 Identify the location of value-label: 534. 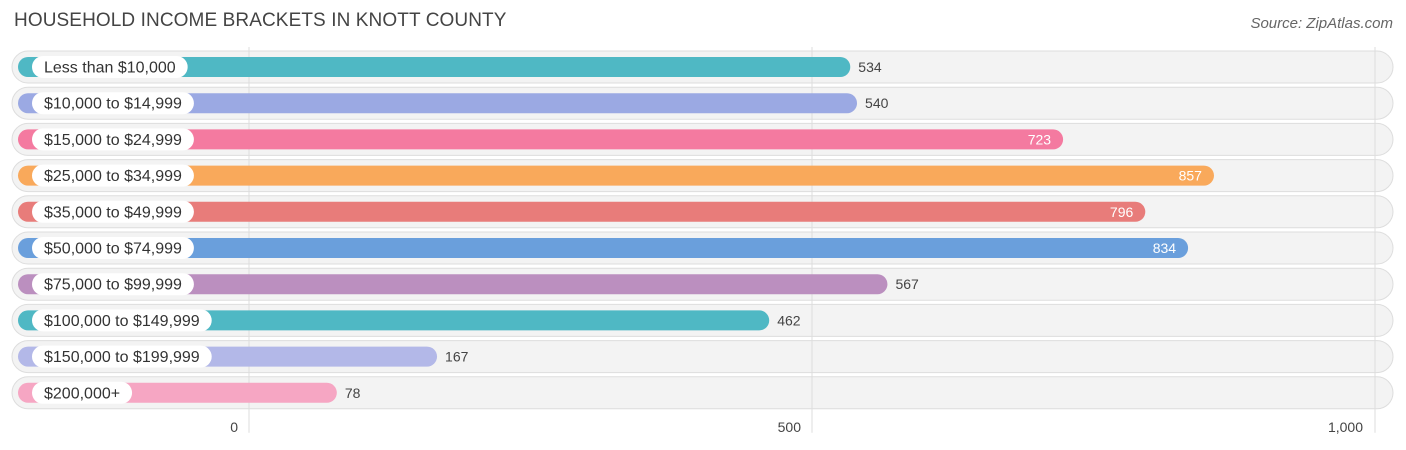
(870, 67).